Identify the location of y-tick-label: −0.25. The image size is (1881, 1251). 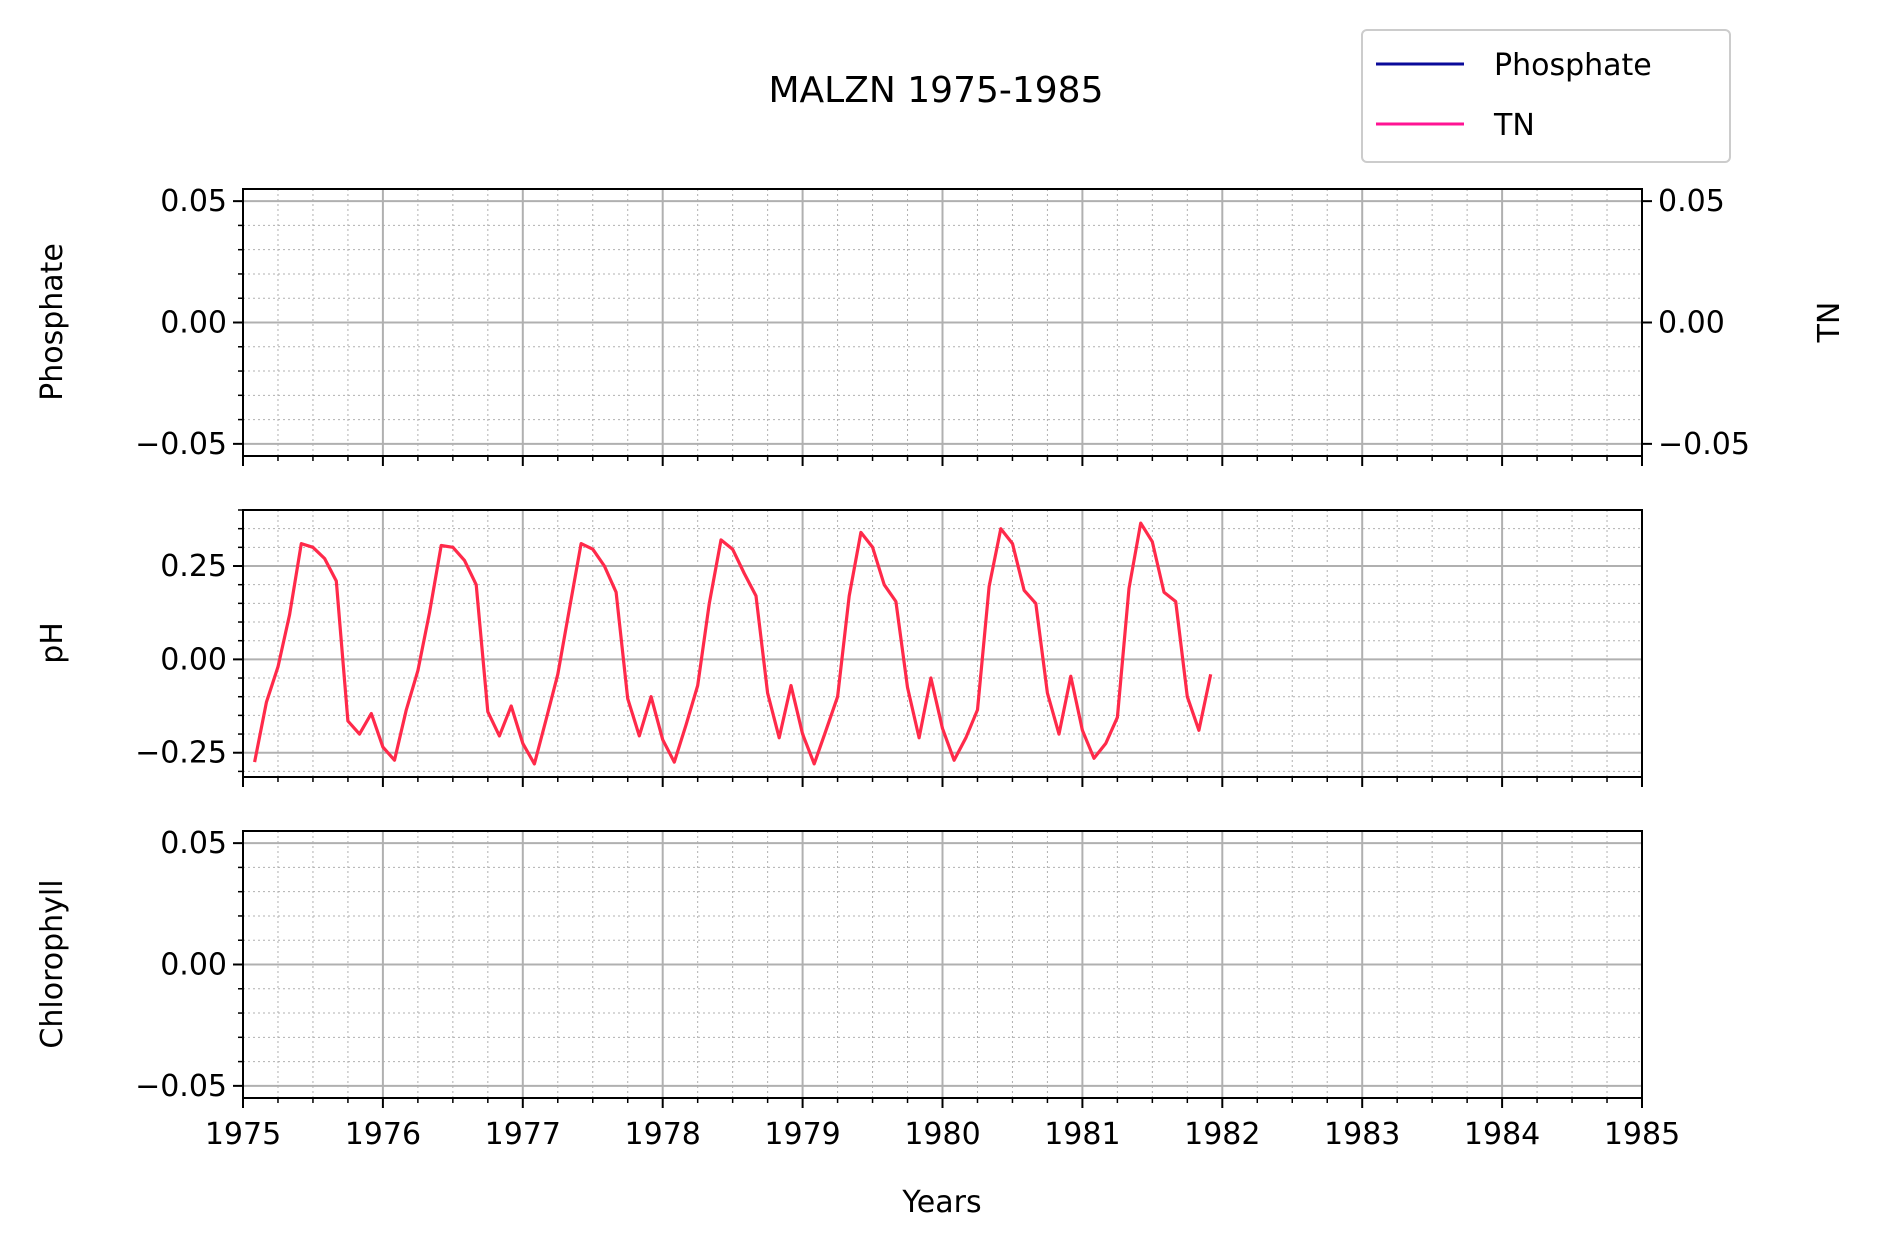
(181, 753).